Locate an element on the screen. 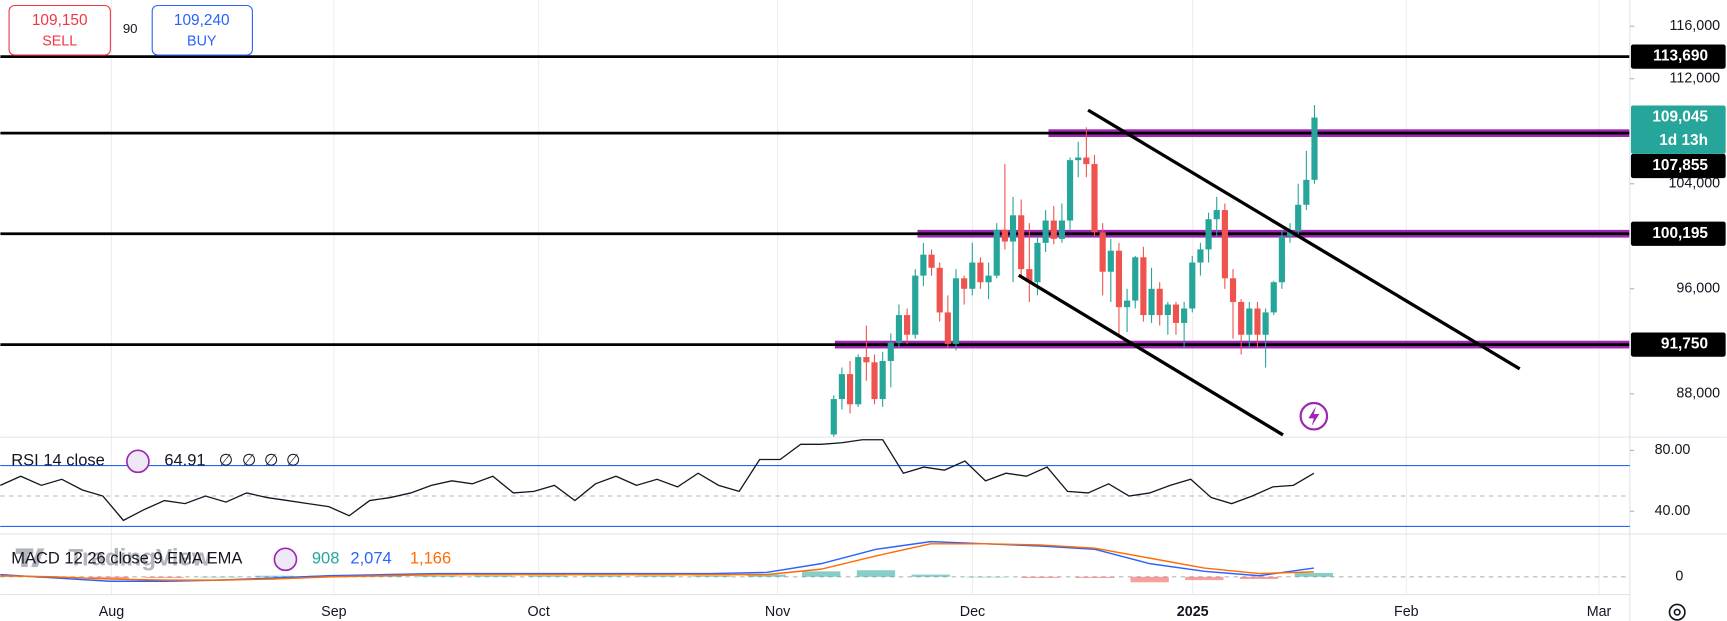 Image resolution: width=1727 pixels, height=621 pixels. level-label: 107,855 is located at coordinates (1680, 165).